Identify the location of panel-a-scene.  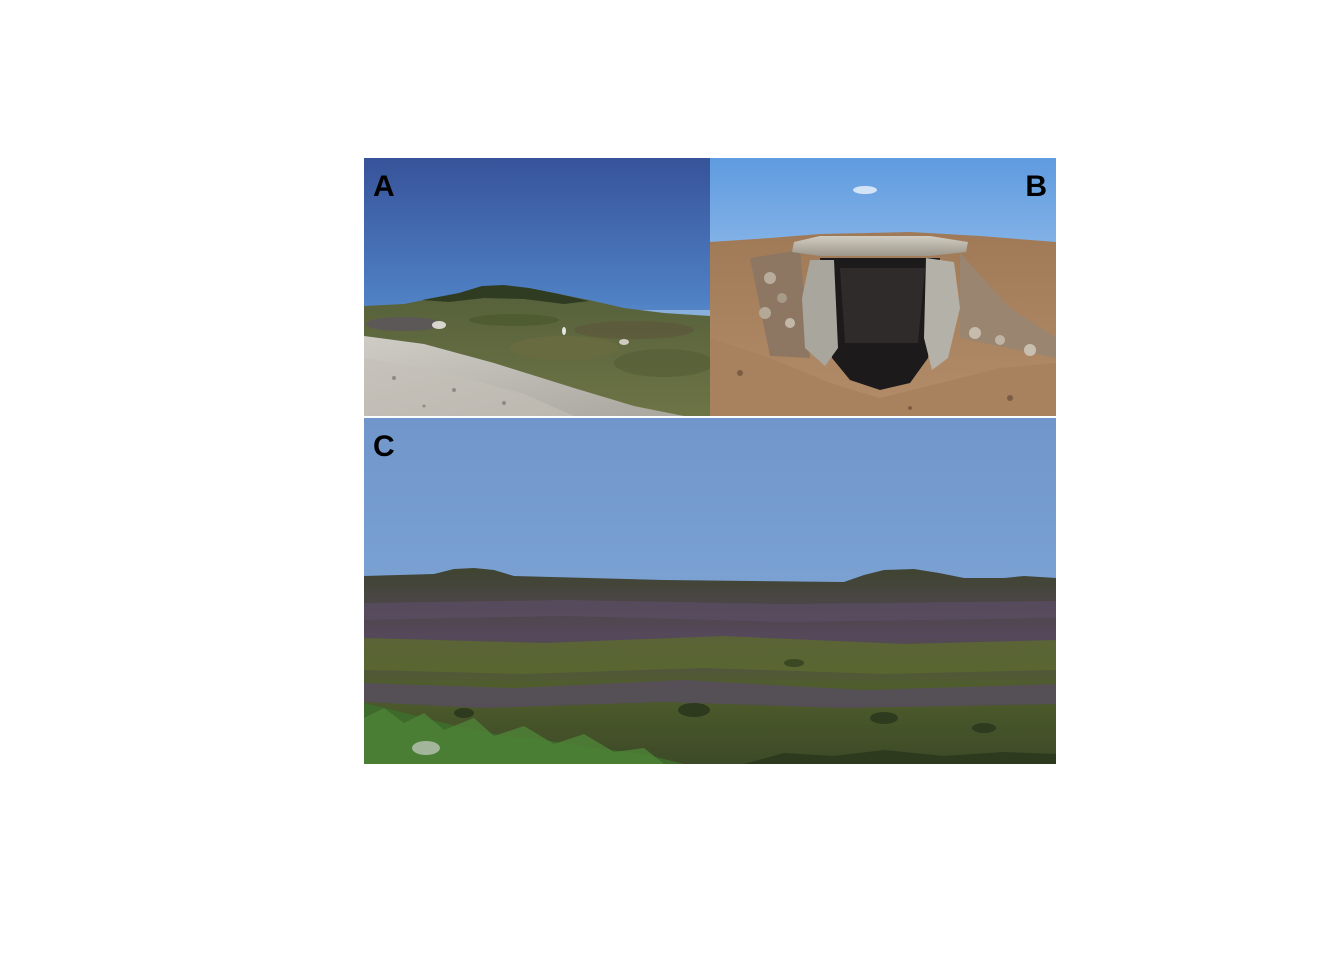
(537, 287).